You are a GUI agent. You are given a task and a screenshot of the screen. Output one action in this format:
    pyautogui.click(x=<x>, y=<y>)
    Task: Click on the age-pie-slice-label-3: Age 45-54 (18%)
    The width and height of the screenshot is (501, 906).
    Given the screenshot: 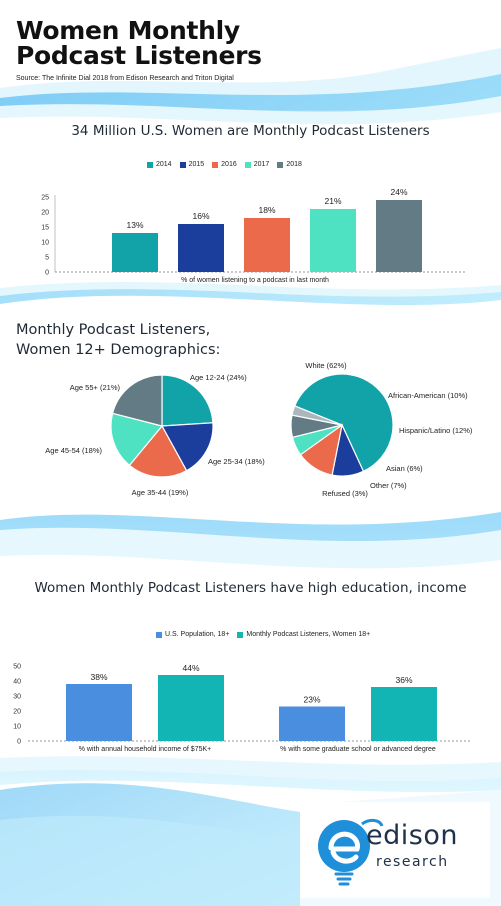 What is the action you would take?
    pyautogui.click(x=73, y=450)
    